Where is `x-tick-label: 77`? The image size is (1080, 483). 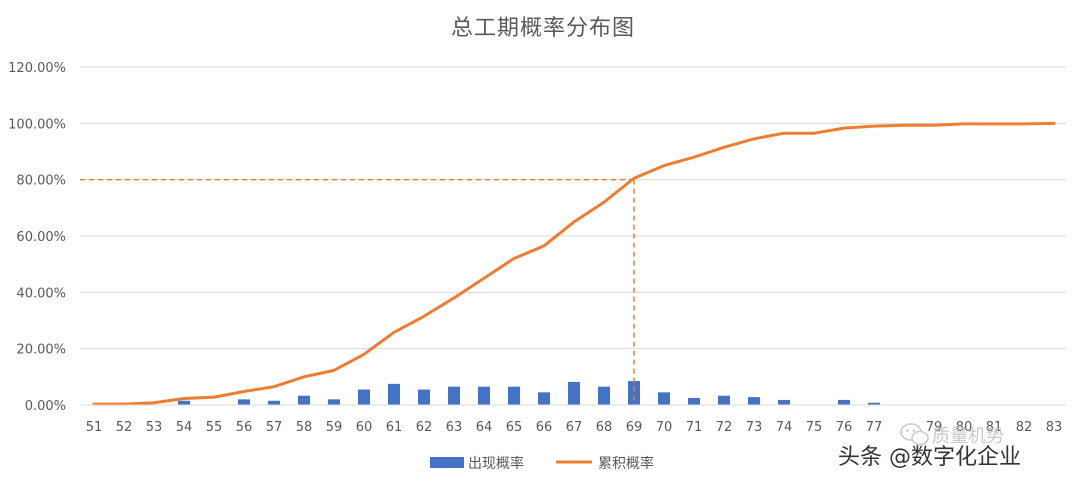 x-tick-label: 77 is located at coordinates (874, 427).